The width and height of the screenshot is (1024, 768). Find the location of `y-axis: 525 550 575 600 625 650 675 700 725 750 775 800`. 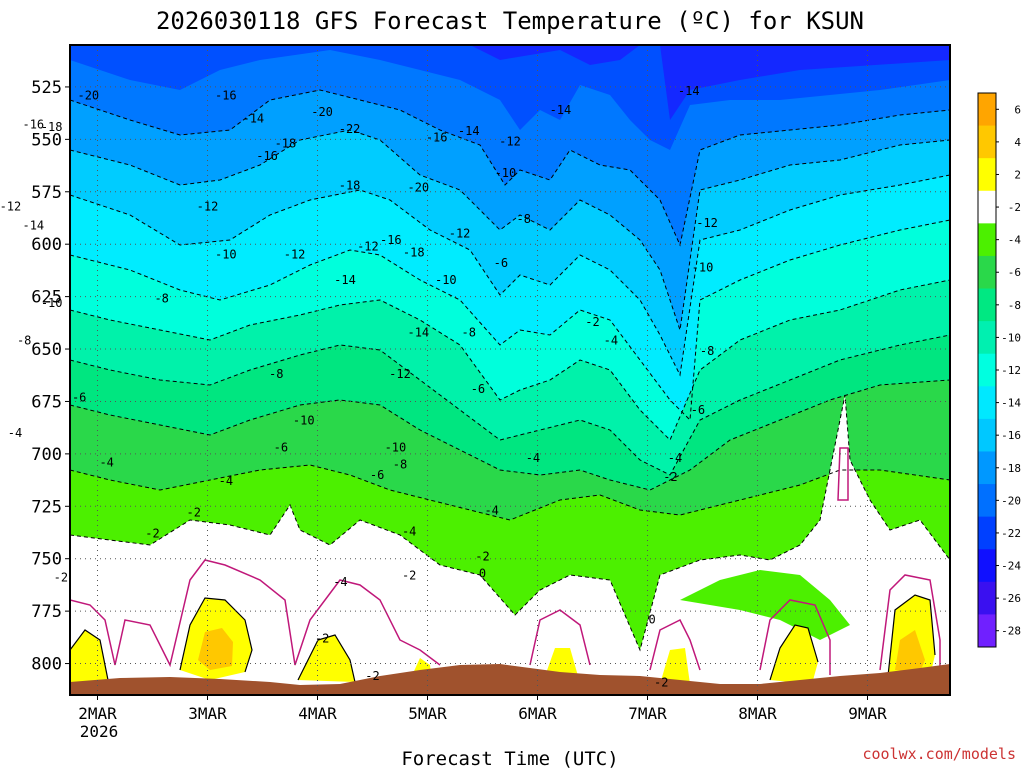

y-axis: 525 550 575 600 625 650 675 700 725 750 775 800 is located at coordinates (50, 376).